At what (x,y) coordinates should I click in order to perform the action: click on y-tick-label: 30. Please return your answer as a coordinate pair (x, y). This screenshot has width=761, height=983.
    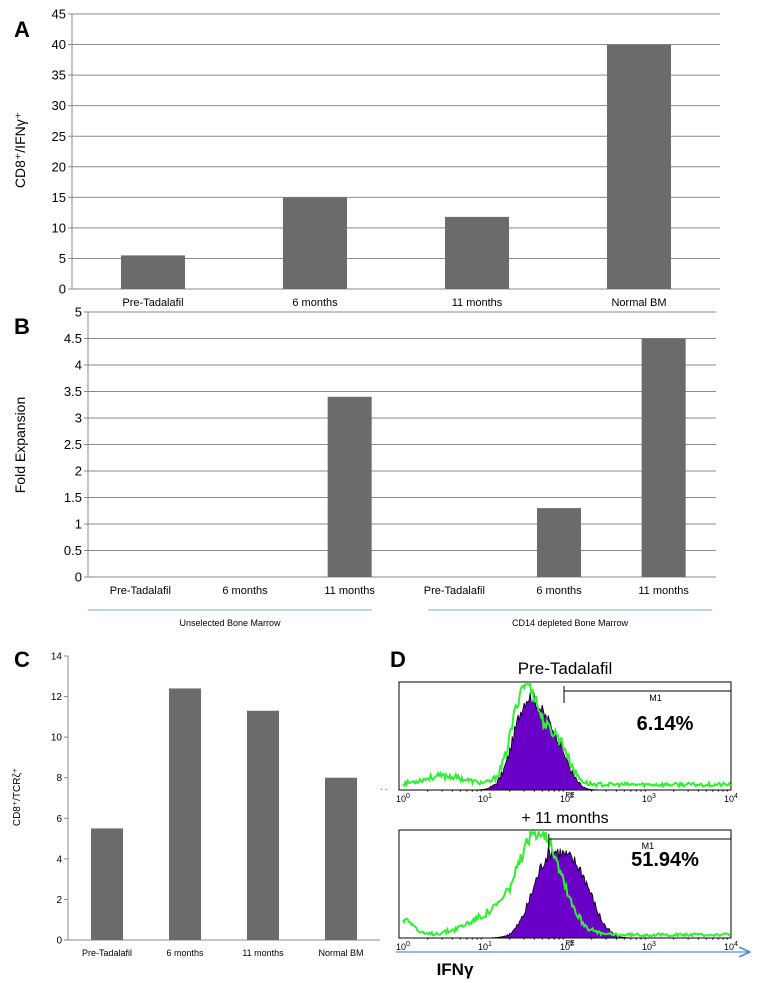
    Looking at the image, I should click on (59, 105).